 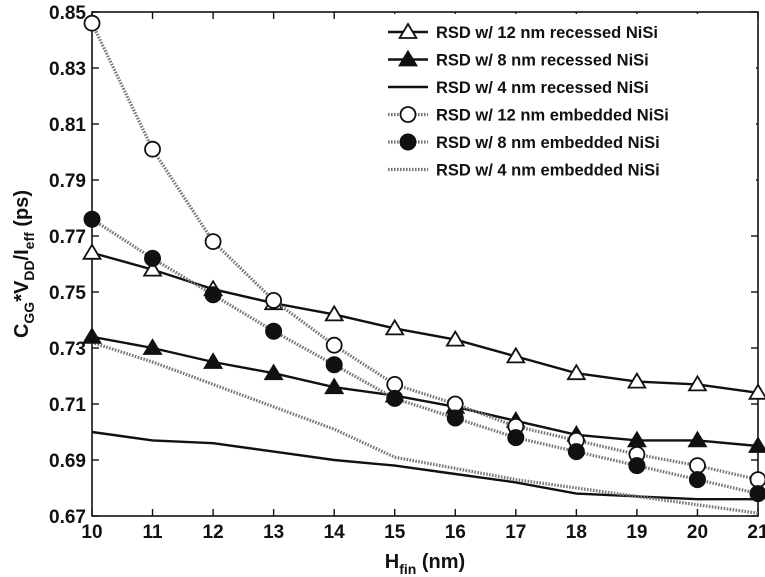 What do you see at coordinates (67, 349) in the screenshot?
I see `y-tick-label: 0.73` at bounding box center [67, 349].